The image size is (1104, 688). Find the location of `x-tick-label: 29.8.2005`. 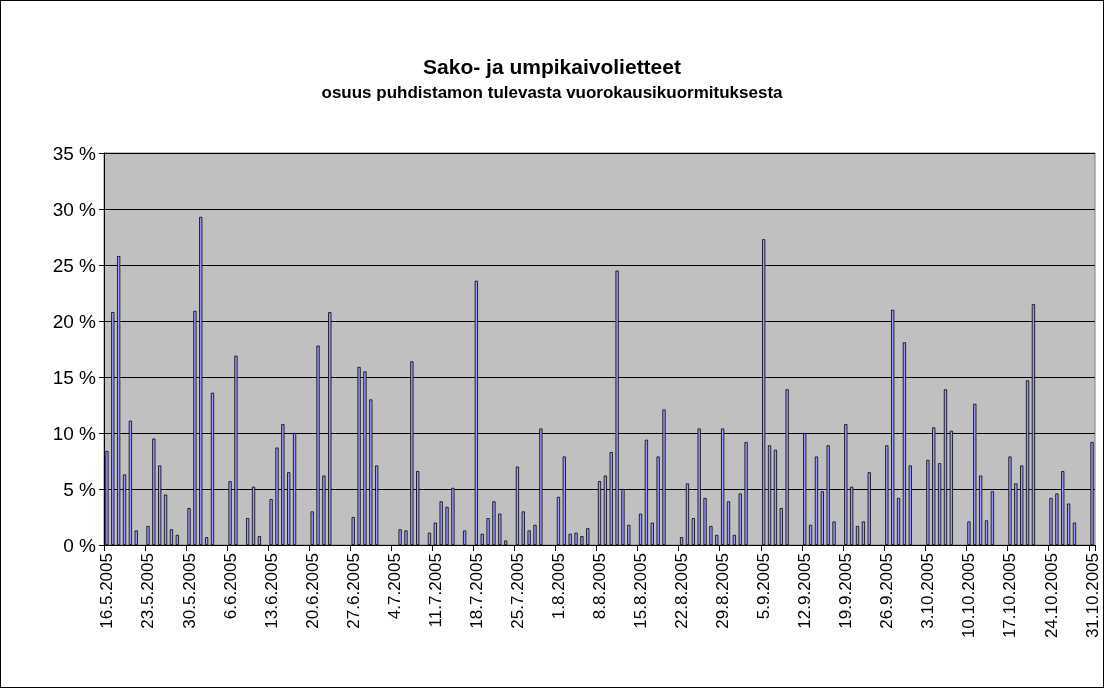

x-tick-label: 29.8.2005 is located at coordinates (723, 591).